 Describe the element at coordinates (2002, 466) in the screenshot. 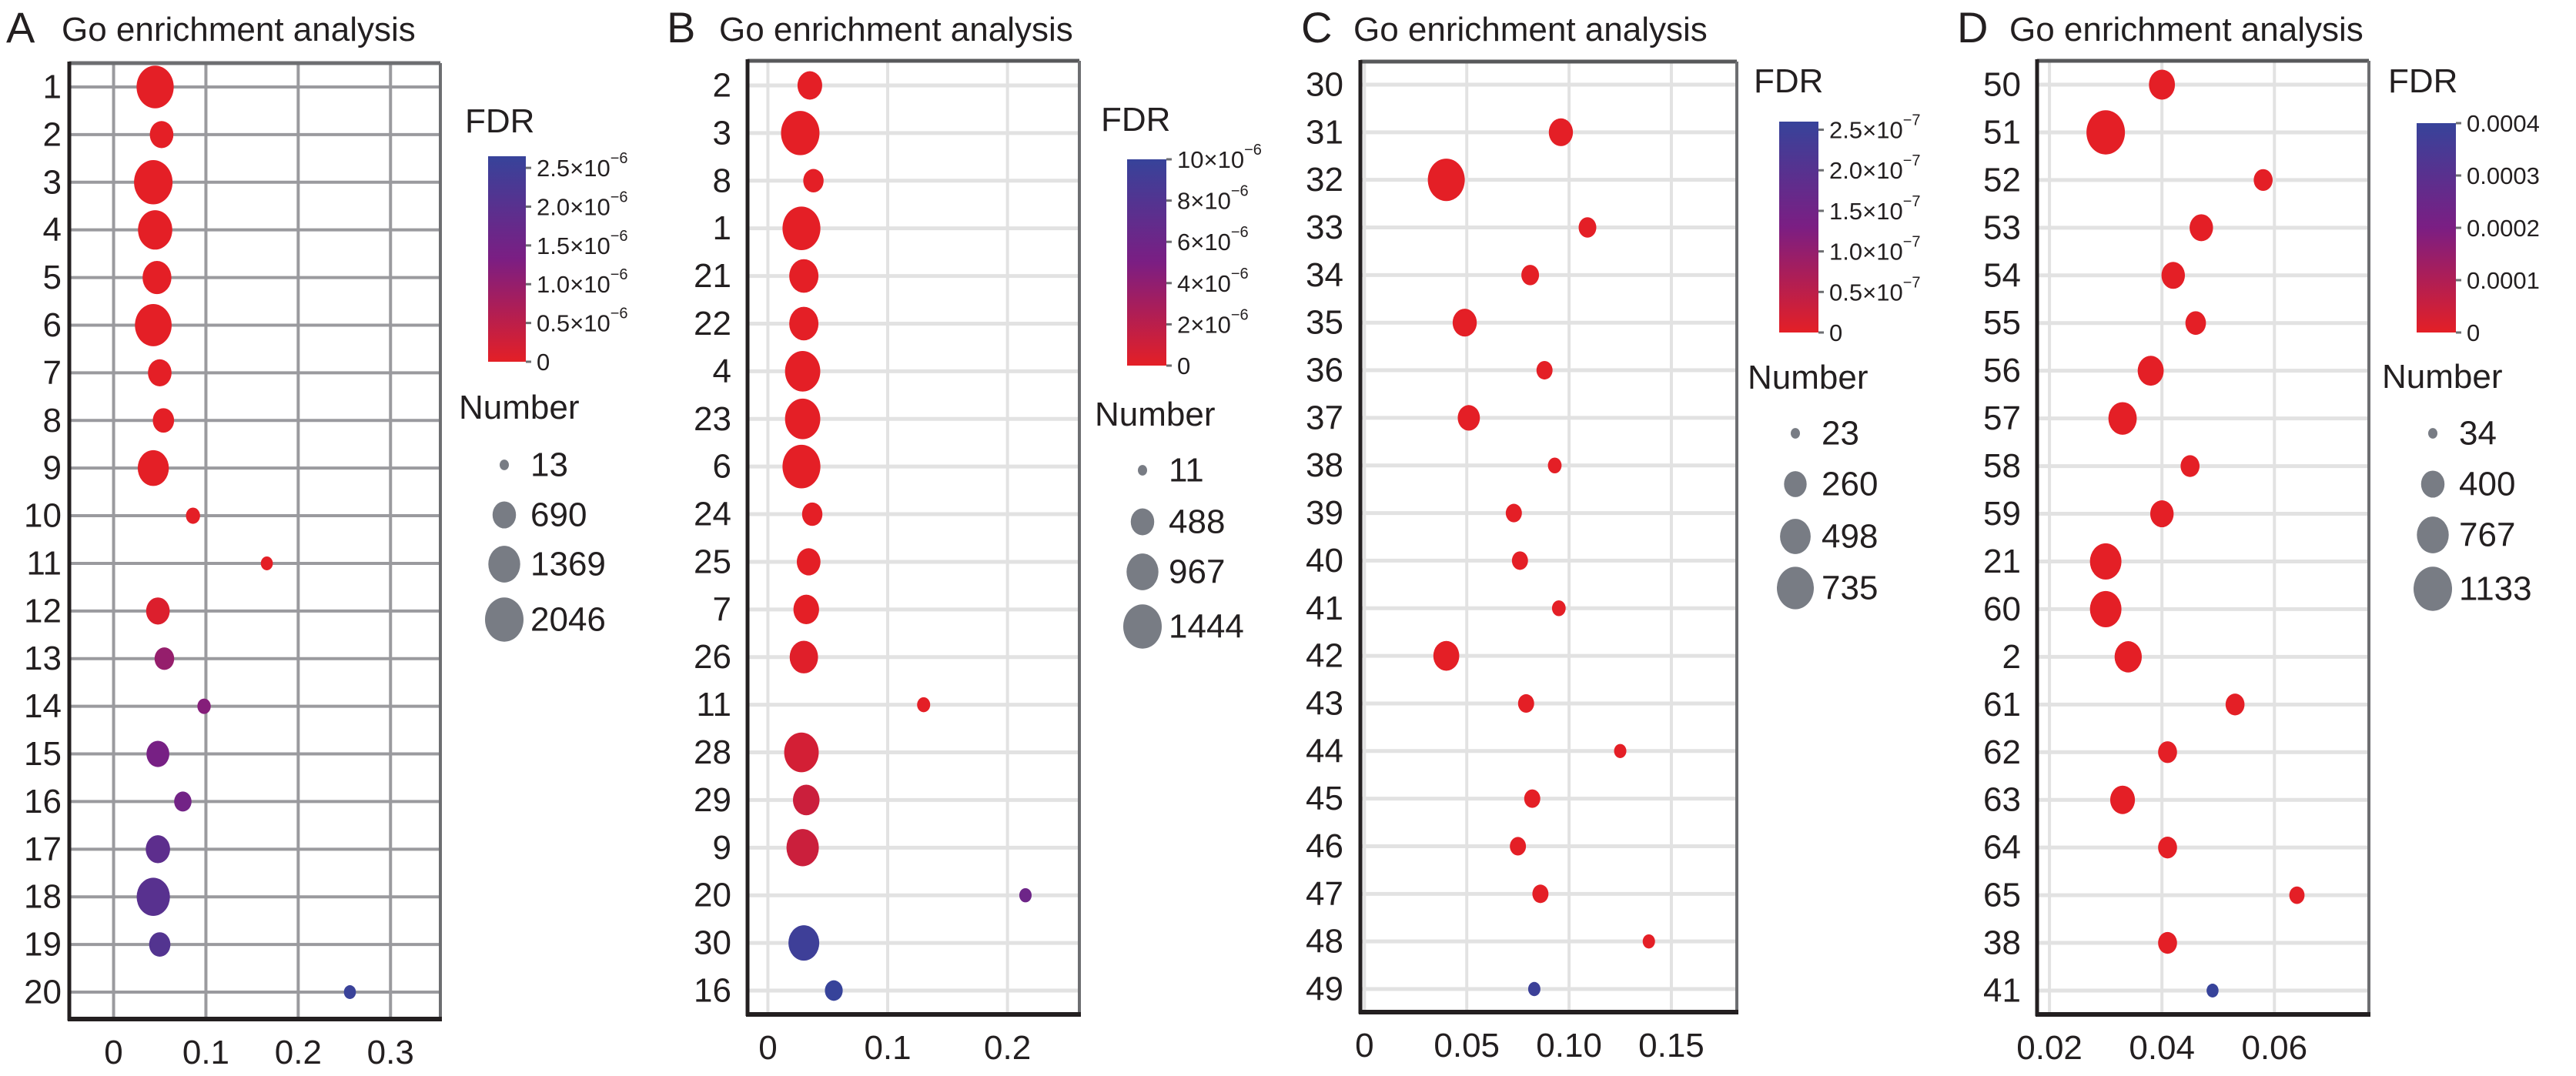

I see `y-tick-label: 58` at that location.